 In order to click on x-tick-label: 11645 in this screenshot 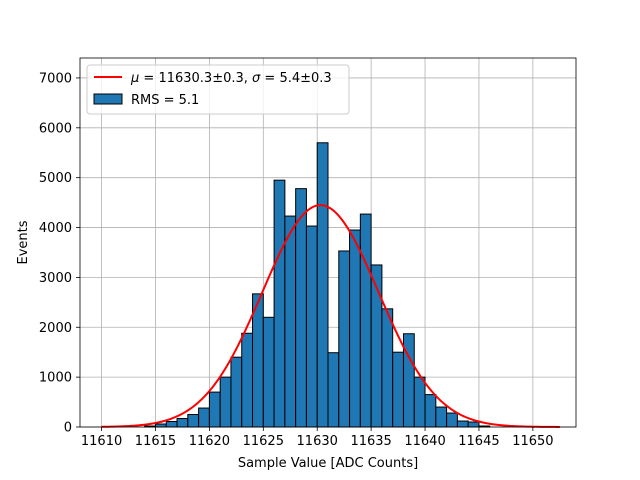, I will do `click(478, 441)`.